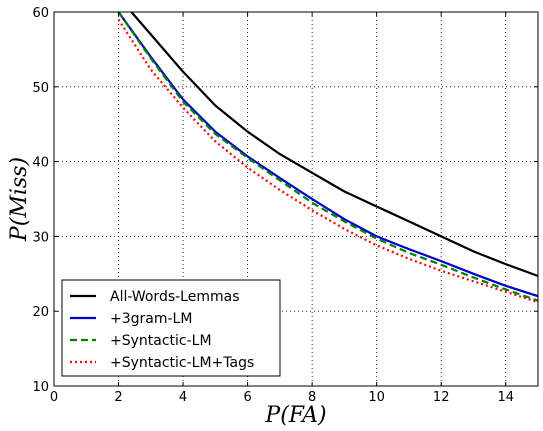 Image resolution: width=543 pixels, height=431 pixels. What do you see at coordinates (175, 297) in the screenshot?
I see `legend-label: All-Words-Lemmas` at bounding box center [175, 297].